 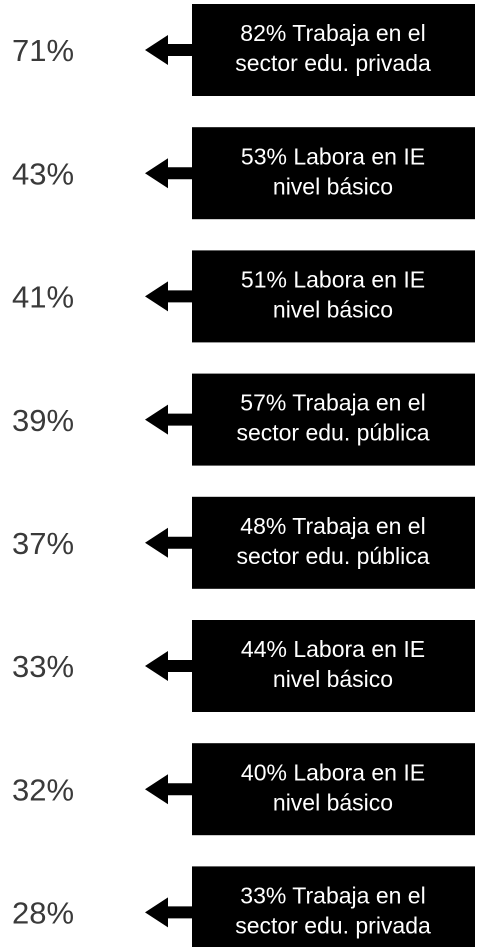 What do you see at coordinates (333, 279) in the screenshot?
I see `label-line: 51% Labora en IE` at bounding box center [333, 279].